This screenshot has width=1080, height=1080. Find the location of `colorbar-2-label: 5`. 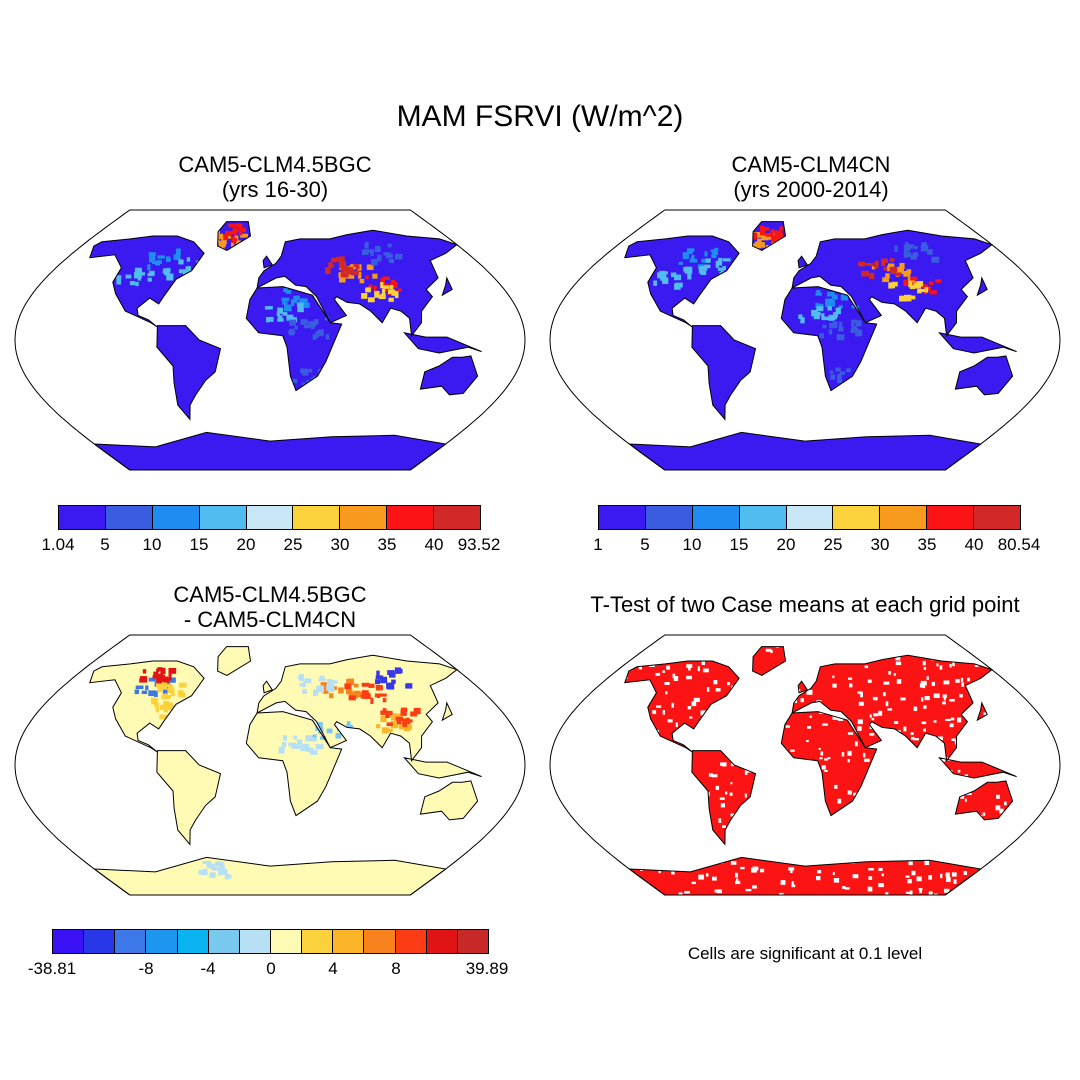

colorbar-2-label: 5 is located at coordinates (645, 544).